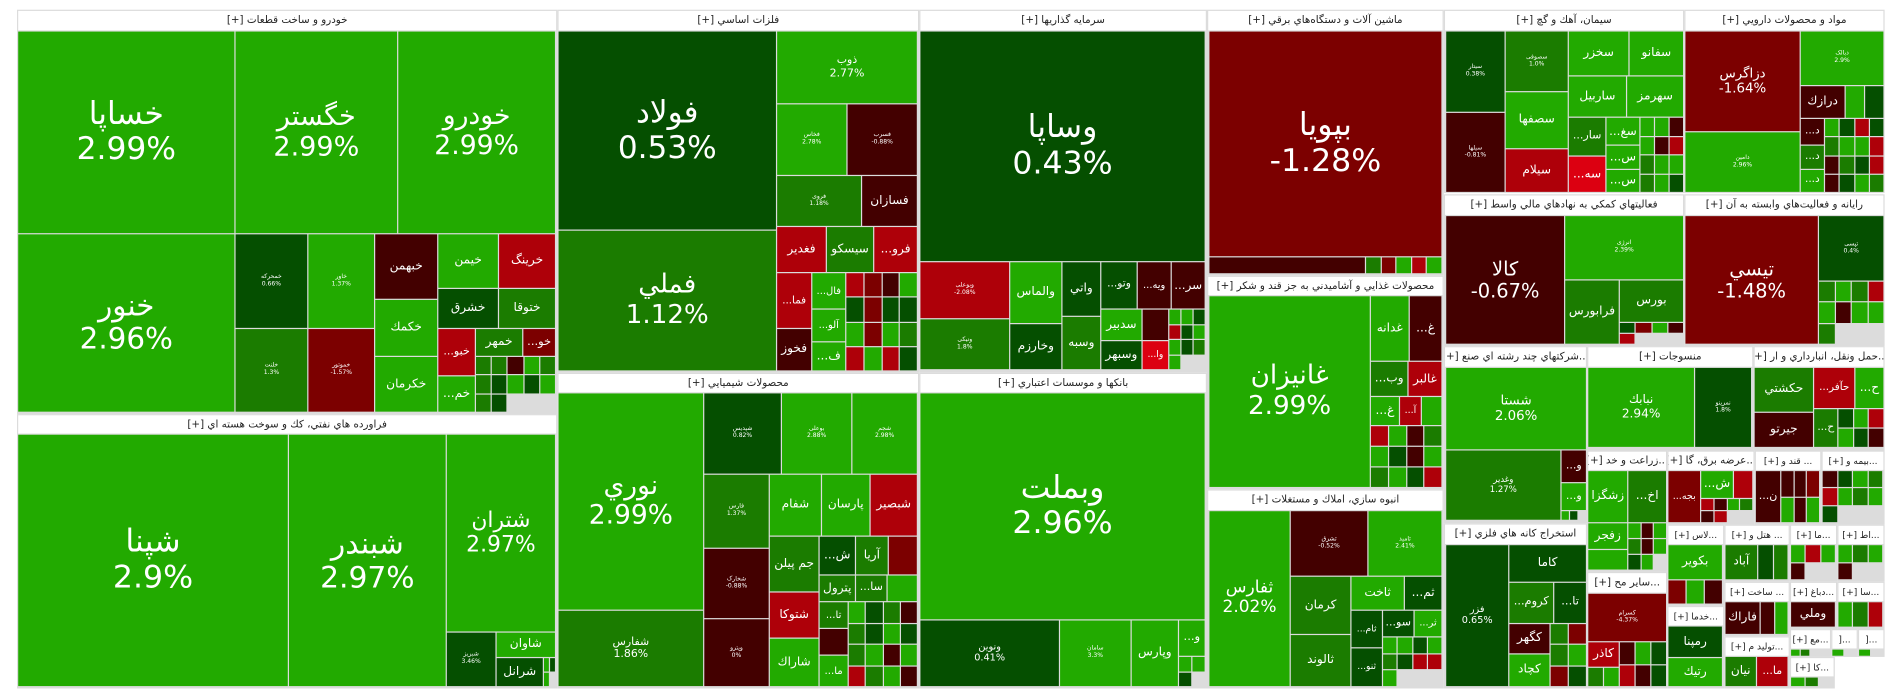 Image resolution: width=1904 pixels, height=698 pixels. I want to click on stock-tile: ساربيل, so click(1597, 96).